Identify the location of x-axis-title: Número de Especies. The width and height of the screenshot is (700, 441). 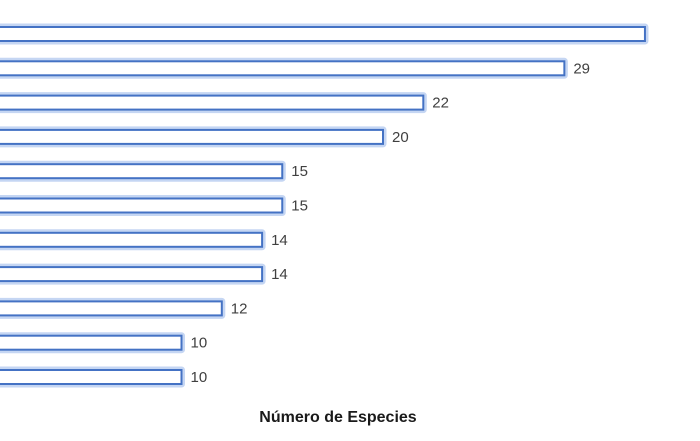
(338, 417).